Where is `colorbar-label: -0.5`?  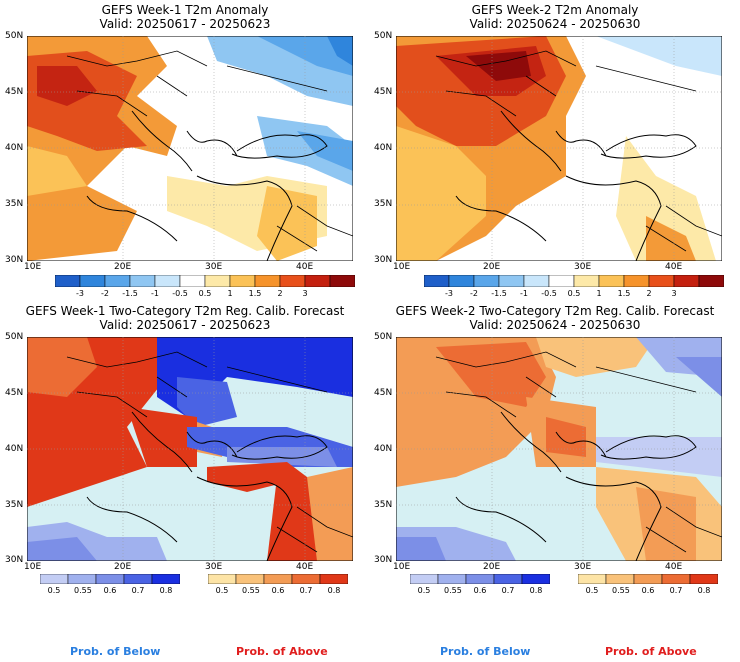
colorbar-label: -0.5 is located at coordinates (549, 293).